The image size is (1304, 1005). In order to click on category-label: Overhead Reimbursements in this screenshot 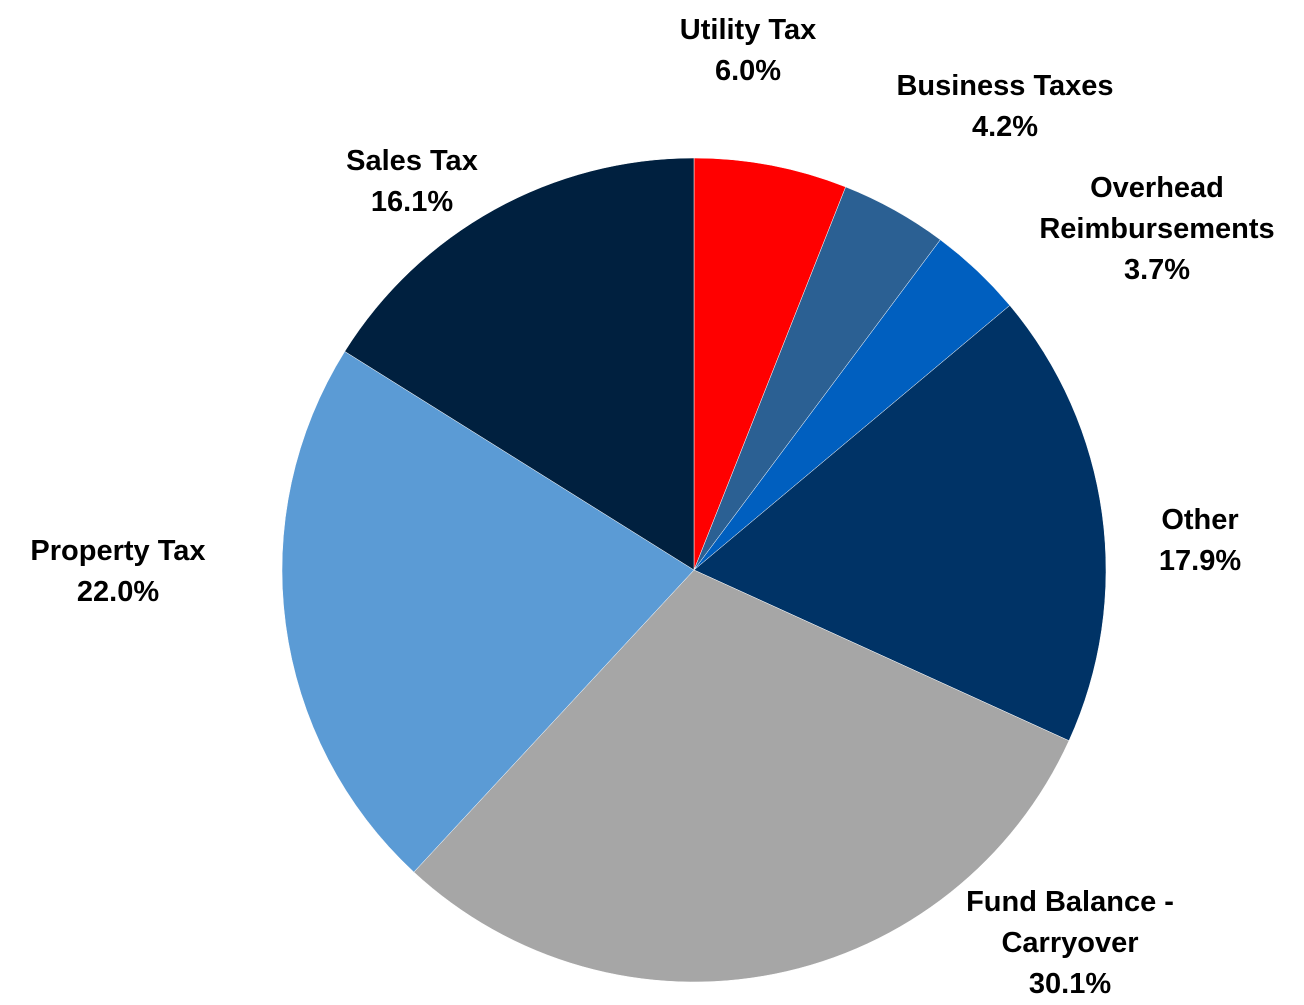, I will do `click(1157, 208)`.